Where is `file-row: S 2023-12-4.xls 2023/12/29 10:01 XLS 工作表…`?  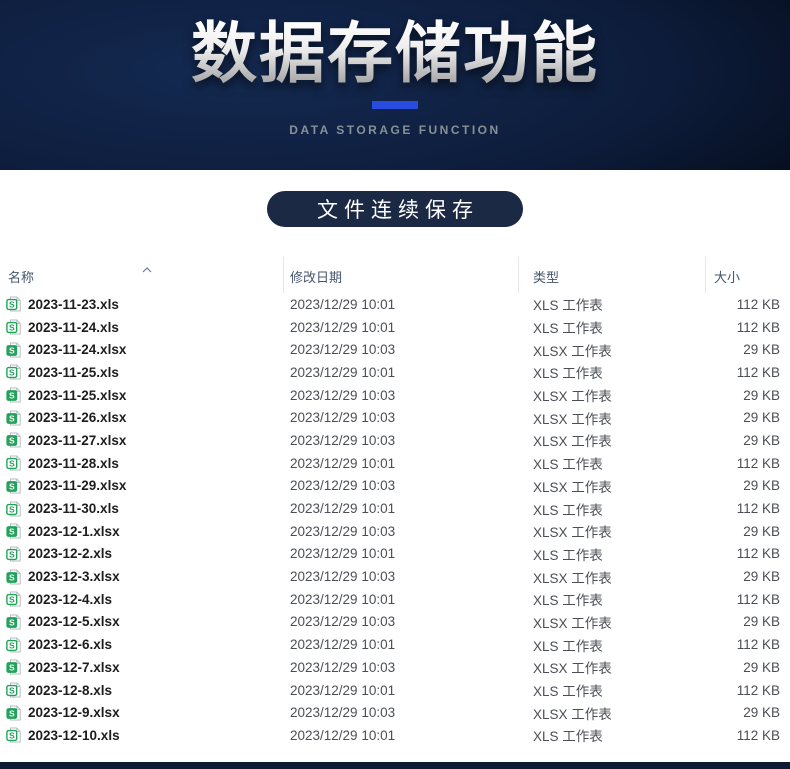
file-row: S 2023-12-4.xls 2023/12/29 10:01 XLS 工作表… is located at coordinates (398, 599).